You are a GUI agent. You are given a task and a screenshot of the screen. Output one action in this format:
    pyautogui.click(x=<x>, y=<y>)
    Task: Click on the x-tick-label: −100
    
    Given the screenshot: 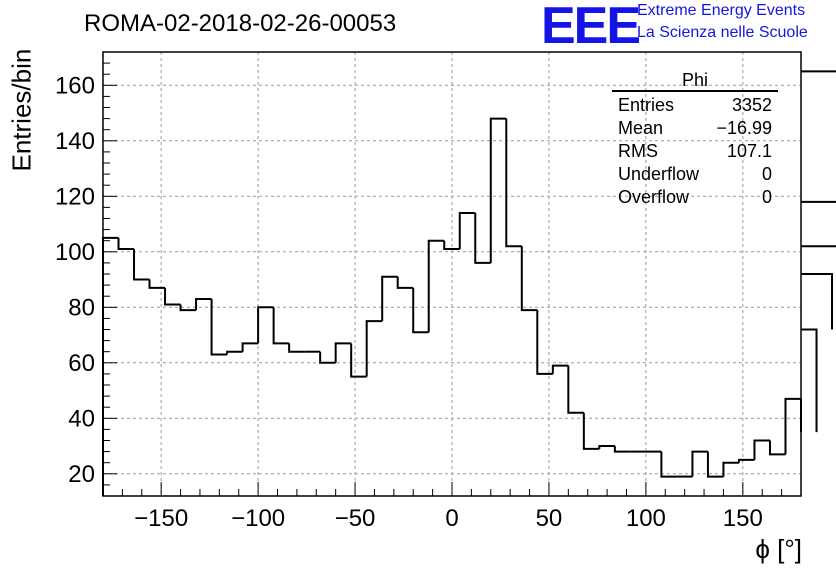 What is the action you would take?
    pyautogui.click(x=258, y=518)
    